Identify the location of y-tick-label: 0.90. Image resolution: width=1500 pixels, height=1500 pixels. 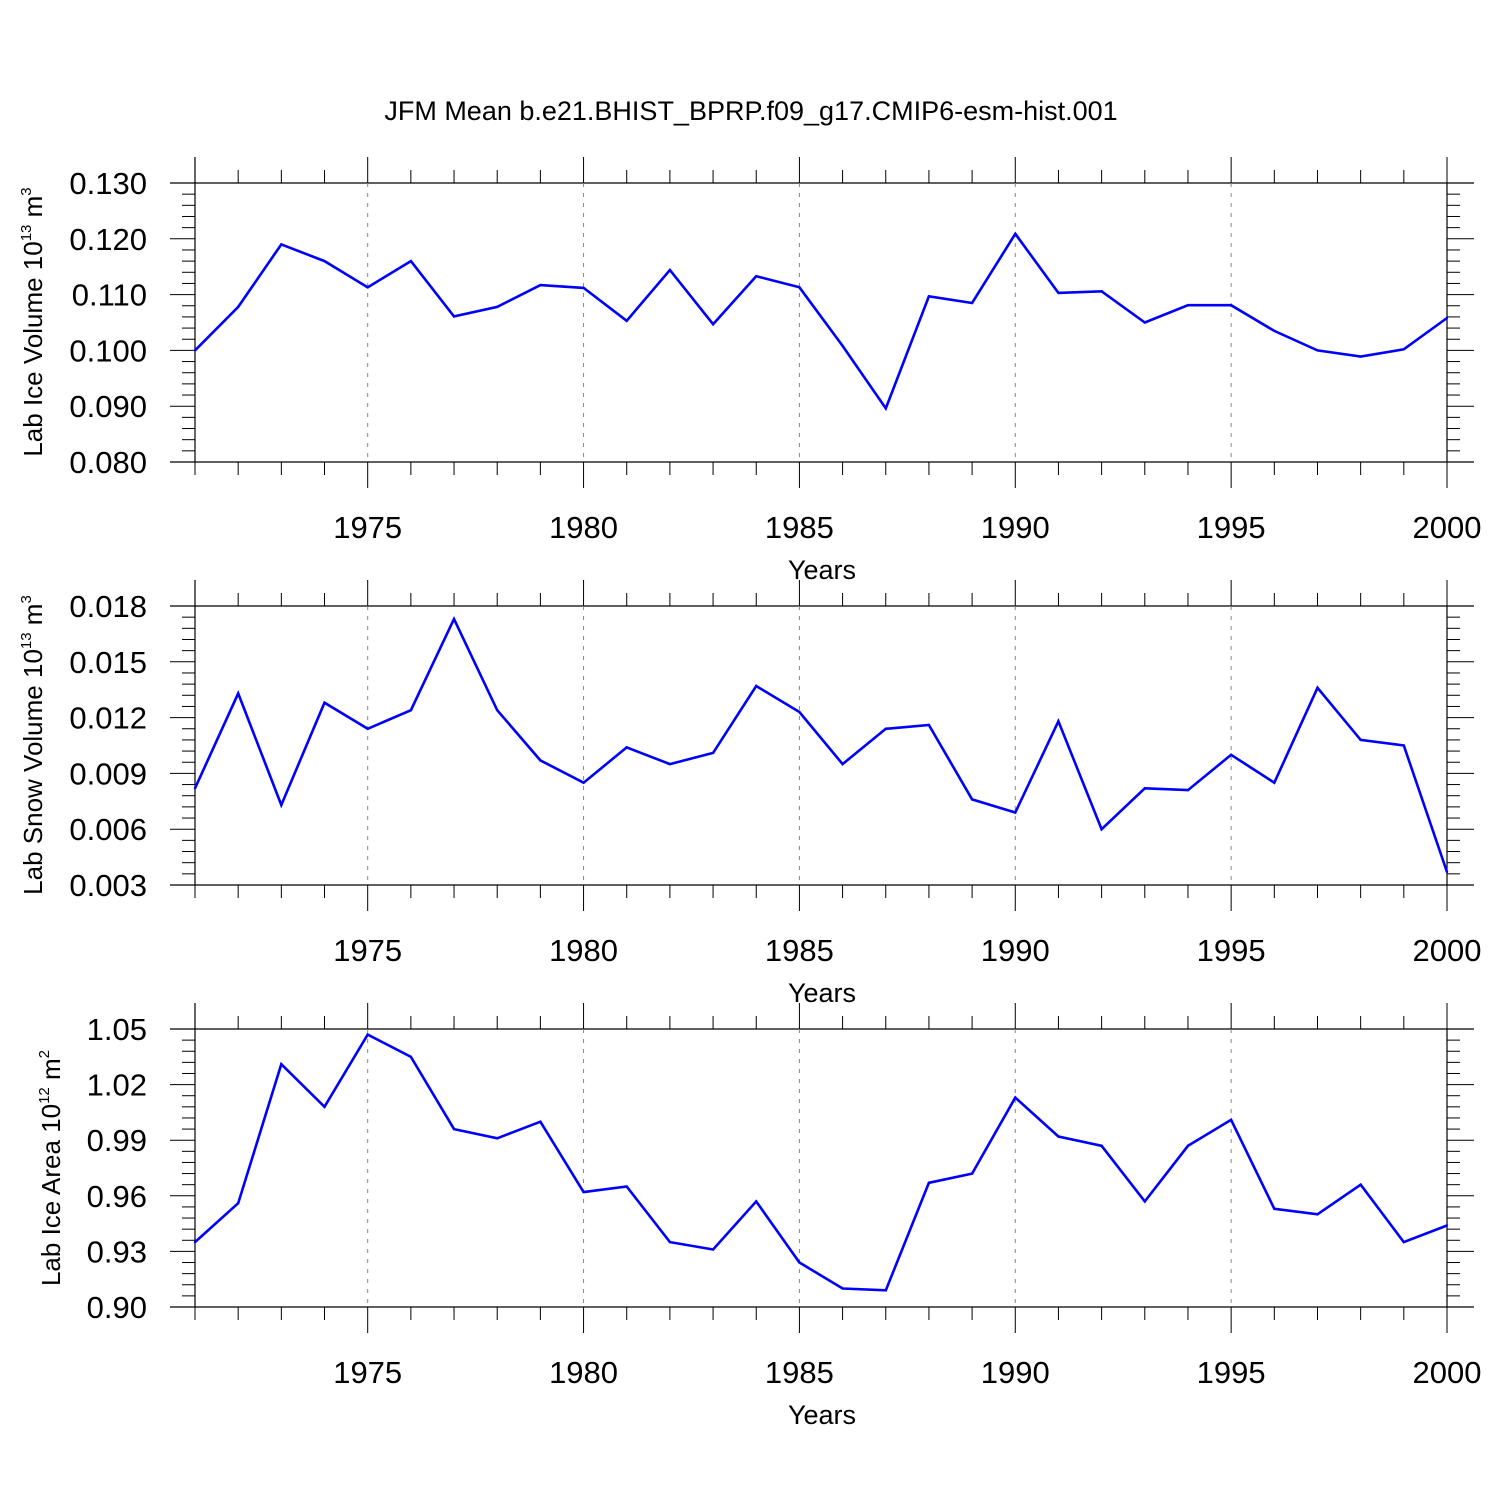
(117, 1307).